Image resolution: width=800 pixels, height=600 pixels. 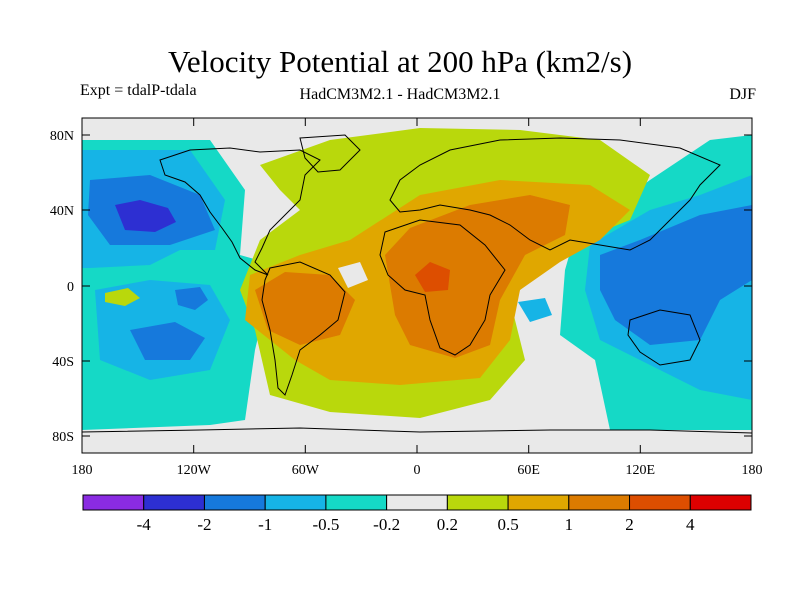 I want to click on lon-label: 60E, so click(x=528, y=470).